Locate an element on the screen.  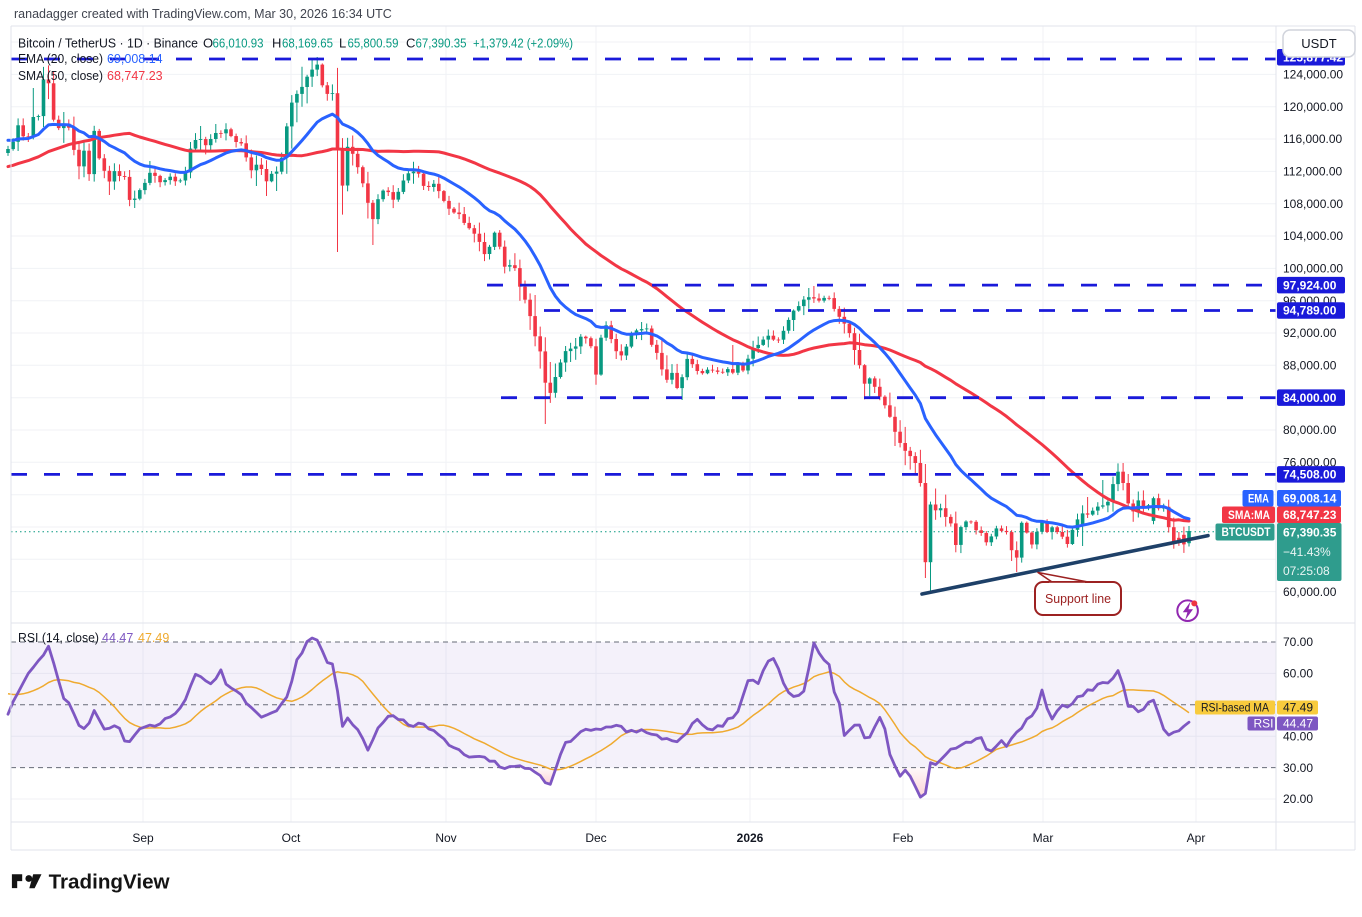
svg-text: 84,000.00 is located at coordinates (1310, 398).